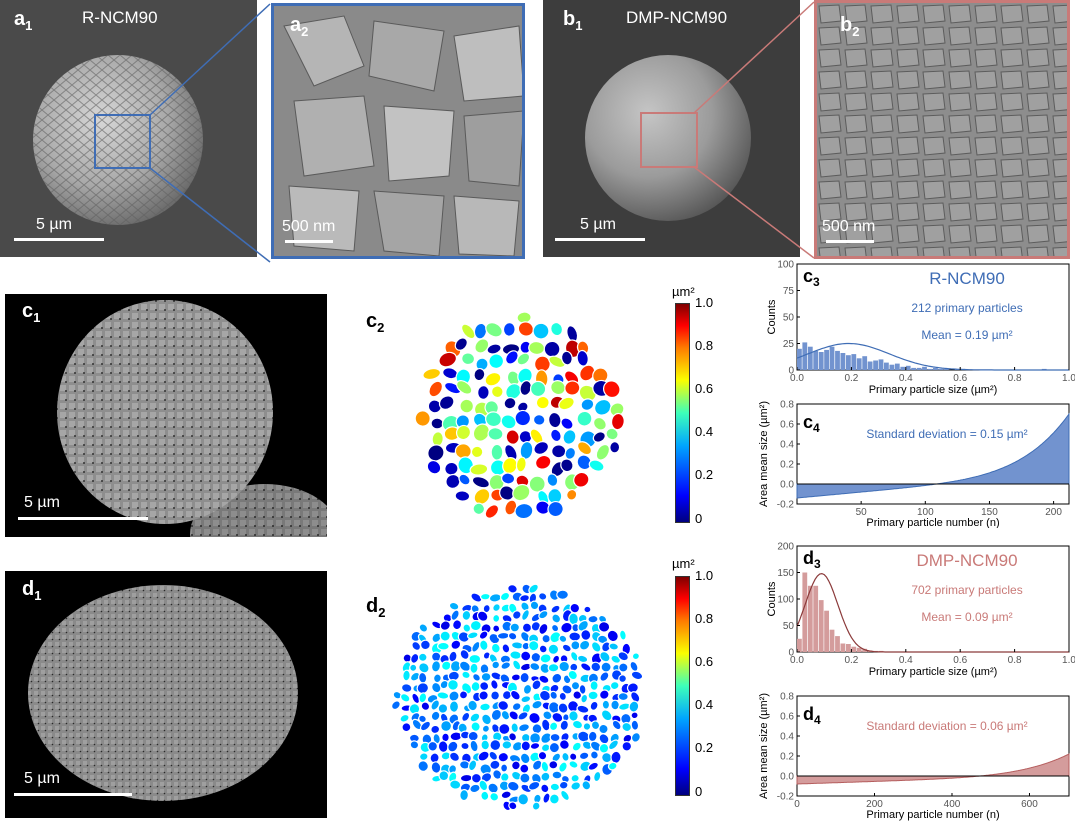 The width and height of the screenshot is (1080, 836). I want to click on scalebar-label-a1: 5 µm, so click(54, 224).